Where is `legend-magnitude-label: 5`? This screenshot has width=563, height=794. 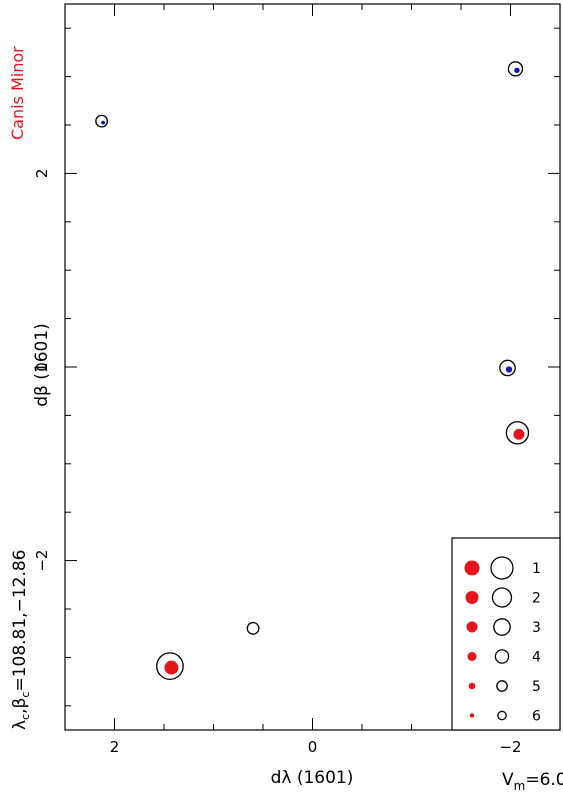
legend-magnitude-label: 5 is located at coordinates (536, 687).